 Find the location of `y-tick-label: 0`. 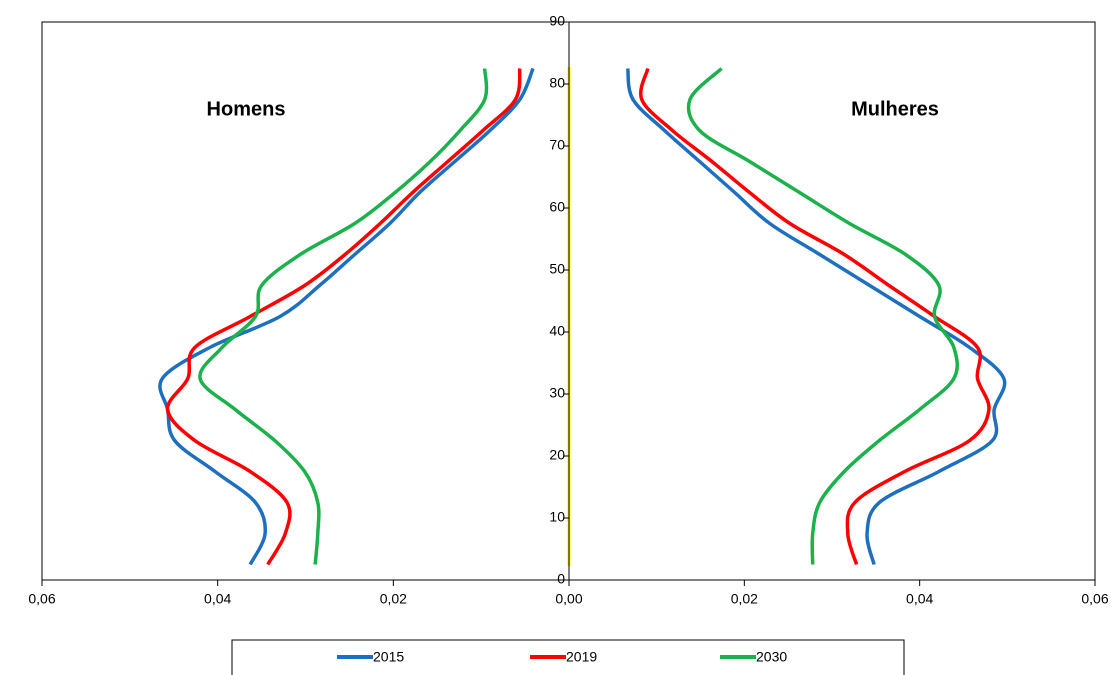

y-tick-label: 0 is located at coordinates (561, 579).